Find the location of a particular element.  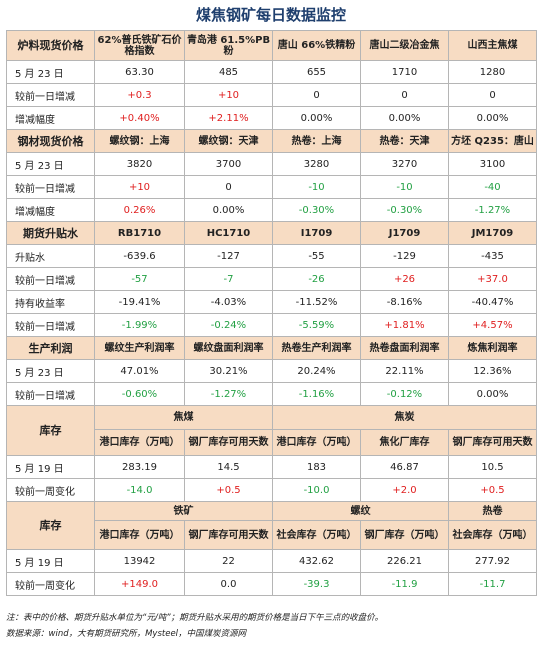

futures-basis-value-cell: -55 is located at coordinates (316, 256).